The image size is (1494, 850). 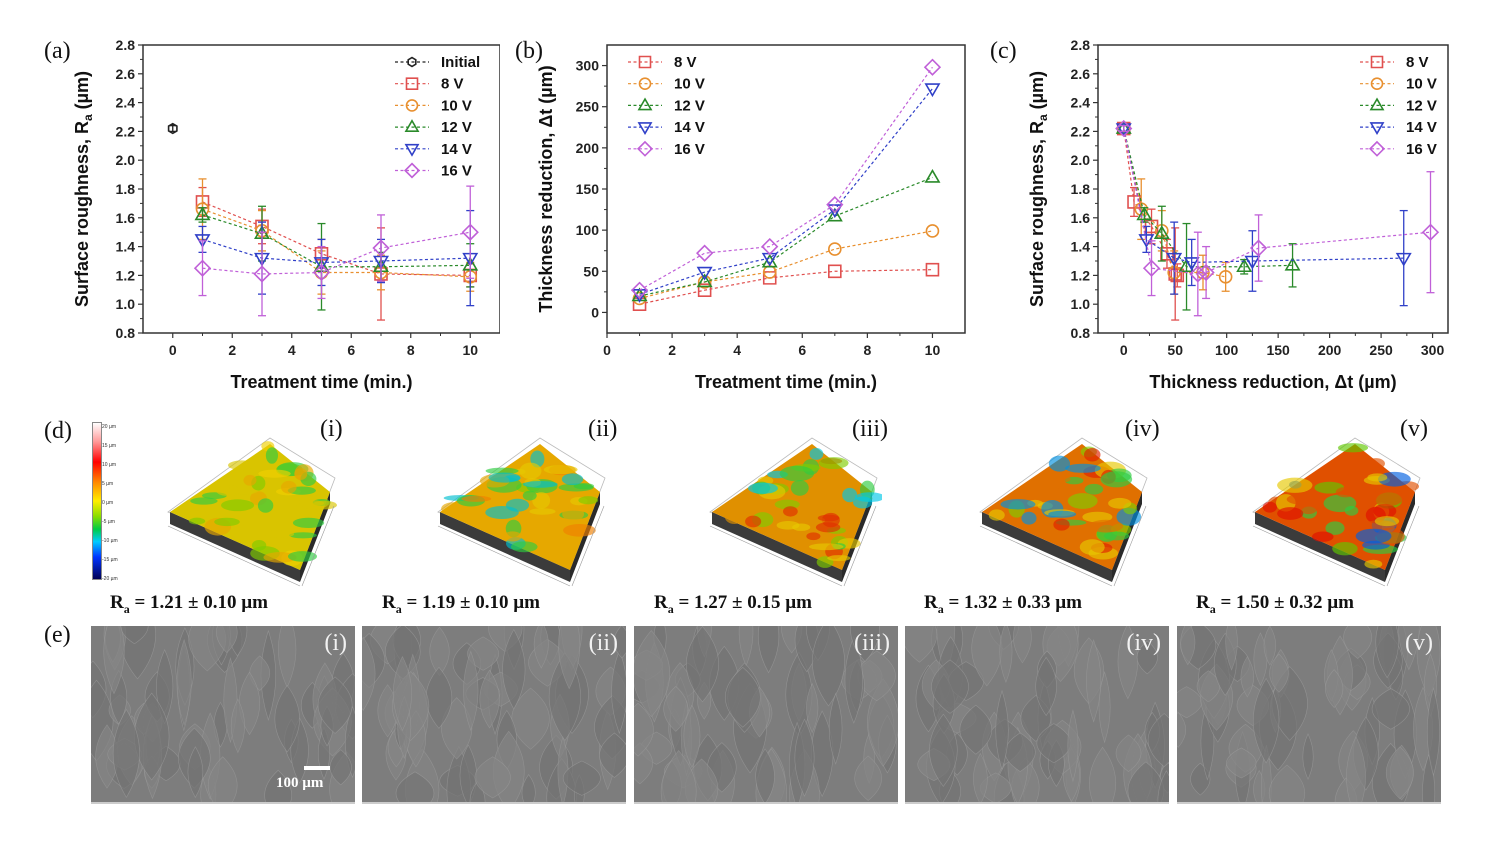 I want to click on caption-value: = 1.32 ± 0.33 µm, so click(x=1013, y=602).